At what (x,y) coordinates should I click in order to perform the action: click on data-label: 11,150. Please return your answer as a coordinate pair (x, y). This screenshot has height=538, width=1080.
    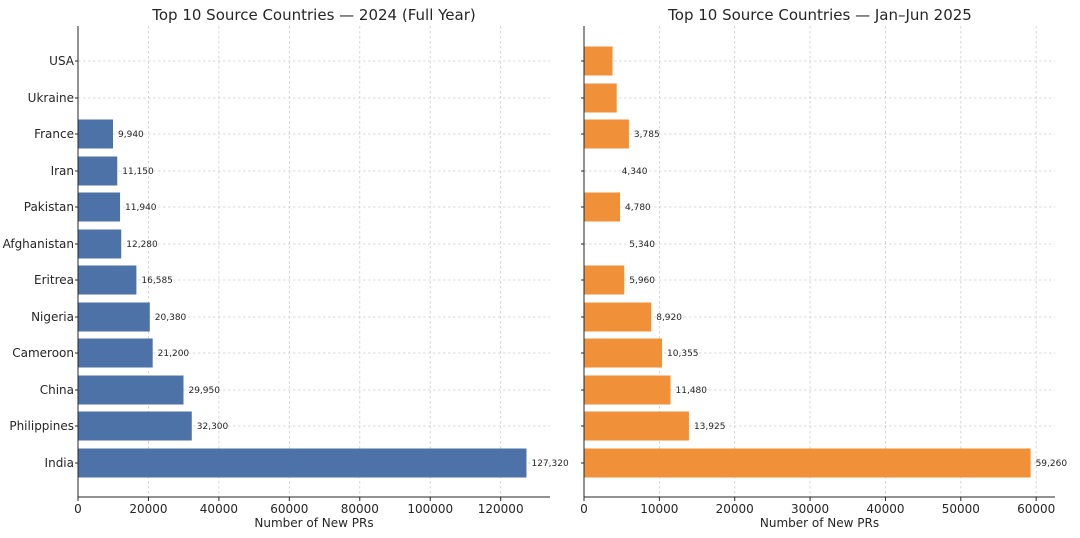
    Looking at the image, I should click on (138, 172).